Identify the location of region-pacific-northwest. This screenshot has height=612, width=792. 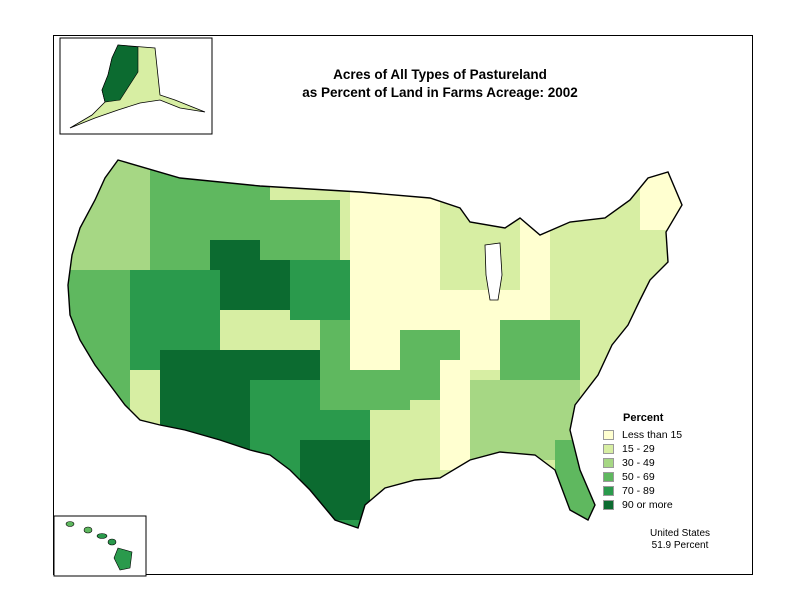
(109, 220).